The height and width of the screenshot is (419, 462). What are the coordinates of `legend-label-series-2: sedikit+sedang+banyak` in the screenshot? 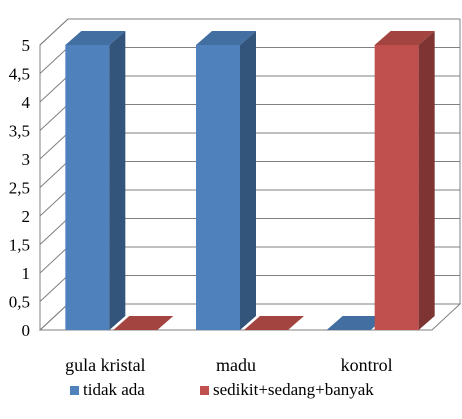 It's located at (293, 389).